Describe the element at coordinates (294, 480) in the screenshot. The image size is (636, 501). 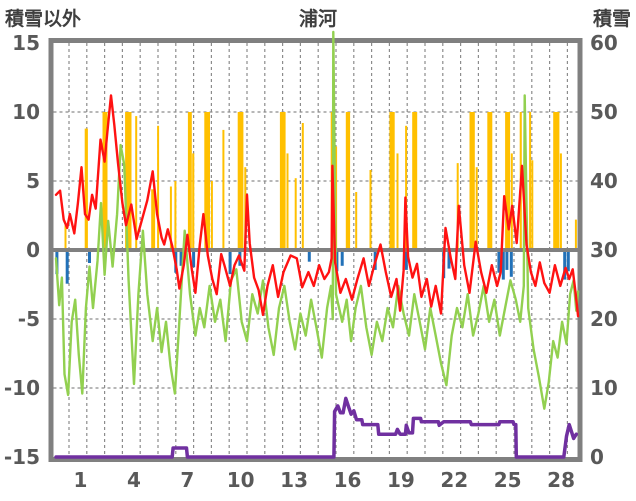
I see `x-axis-tick: 13` at that location.